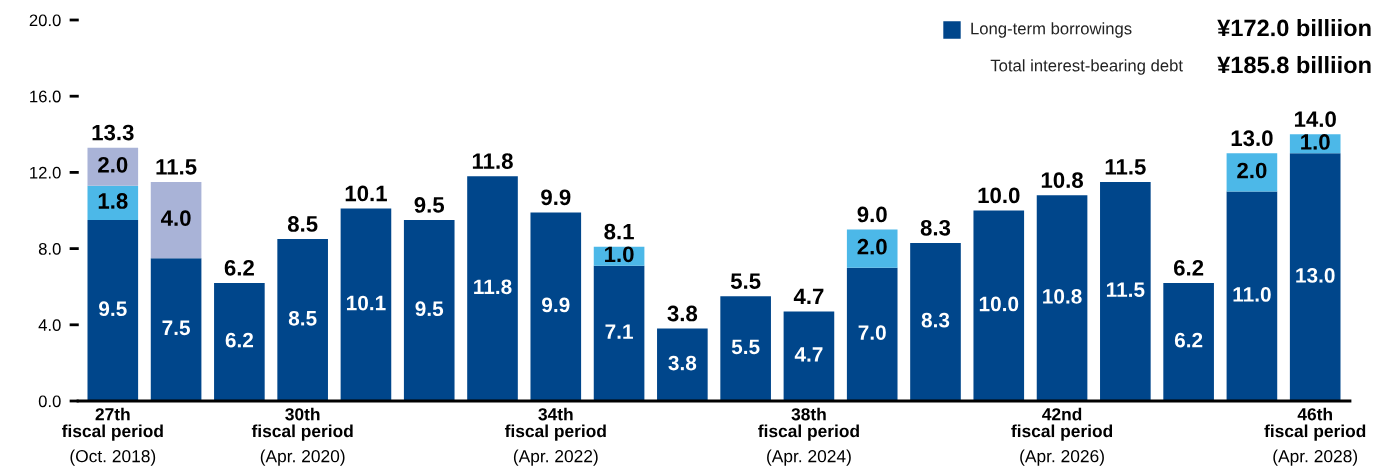  What do you see at coordinates (429, 205) in the screenshot?
I see `total-label: 9.5` at bounding box center [429, 205].